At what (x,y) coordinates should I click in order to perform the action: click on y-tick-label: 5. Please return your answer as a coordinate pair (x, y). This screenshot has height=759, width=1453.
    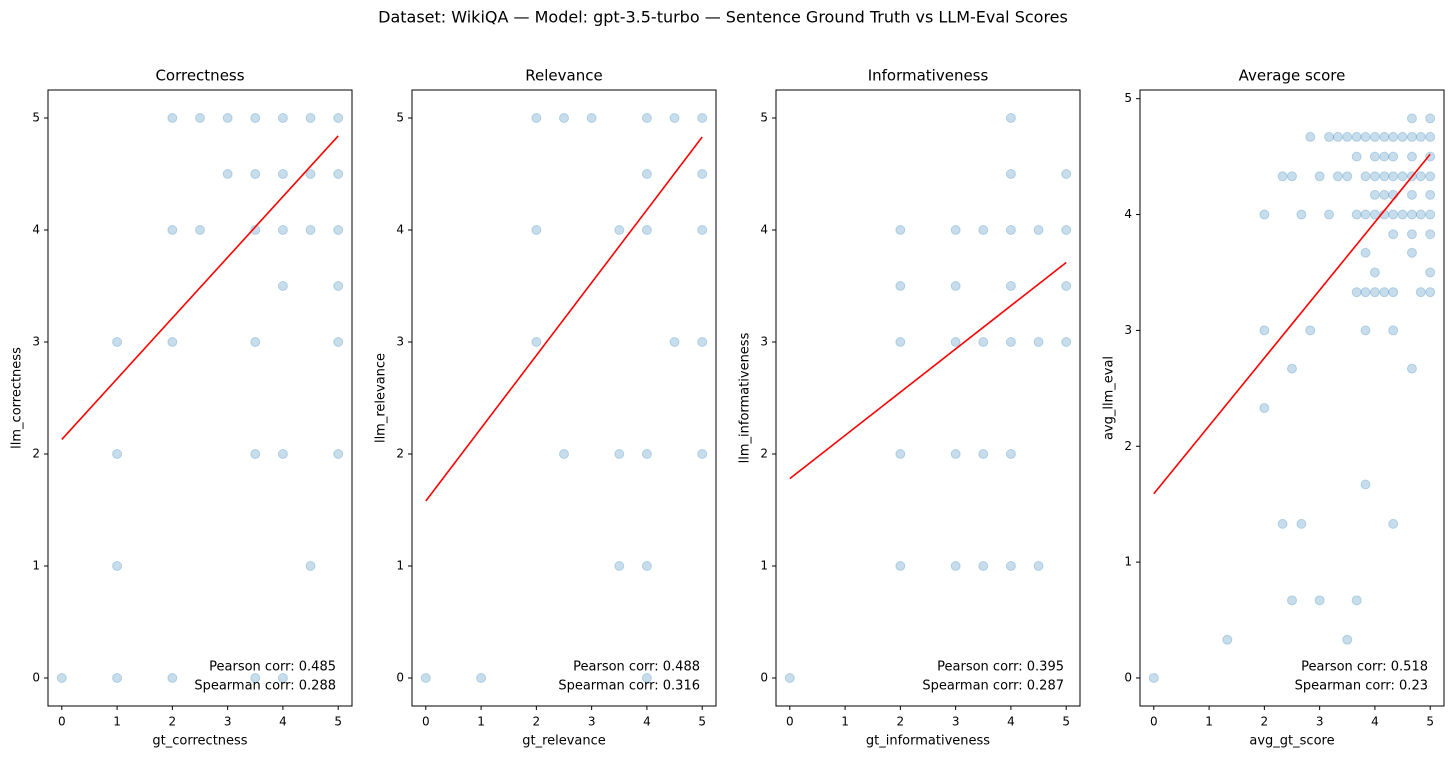
    Looking at the image, I should click on (1128, 98).